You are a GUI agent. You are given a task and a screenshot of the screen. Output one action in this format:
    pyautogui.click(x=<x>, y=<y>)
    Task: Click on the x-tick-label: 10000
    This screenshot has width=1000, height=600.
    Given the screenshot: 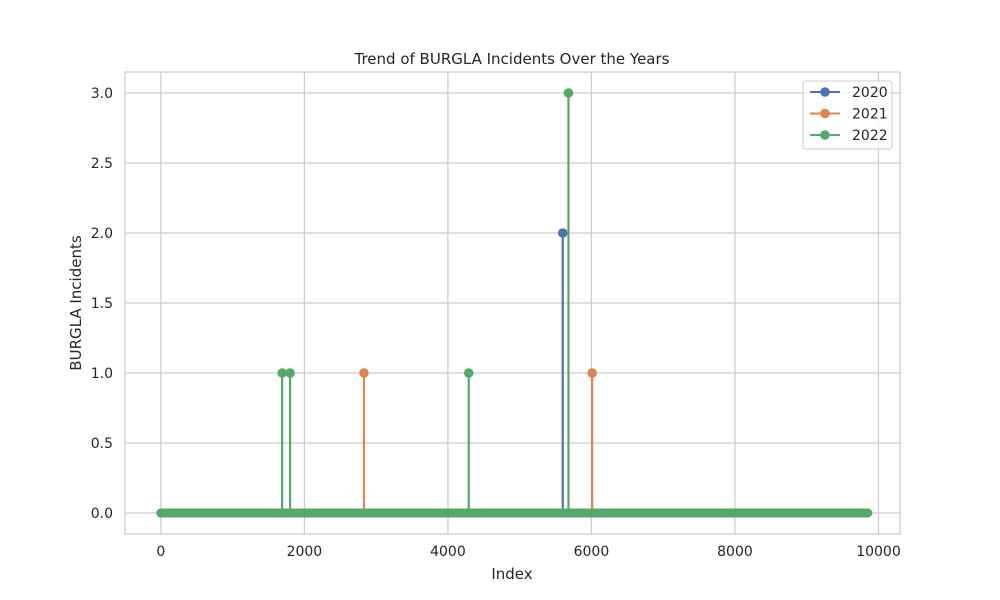 What is the action you would take?
    pyautogui.click(x=878, y=552)
    